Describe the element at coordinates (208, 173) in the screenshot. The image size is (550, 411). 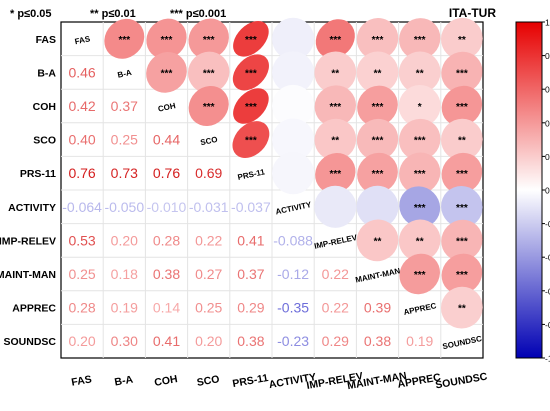
I see `correlation-value: 0.69` at that location.